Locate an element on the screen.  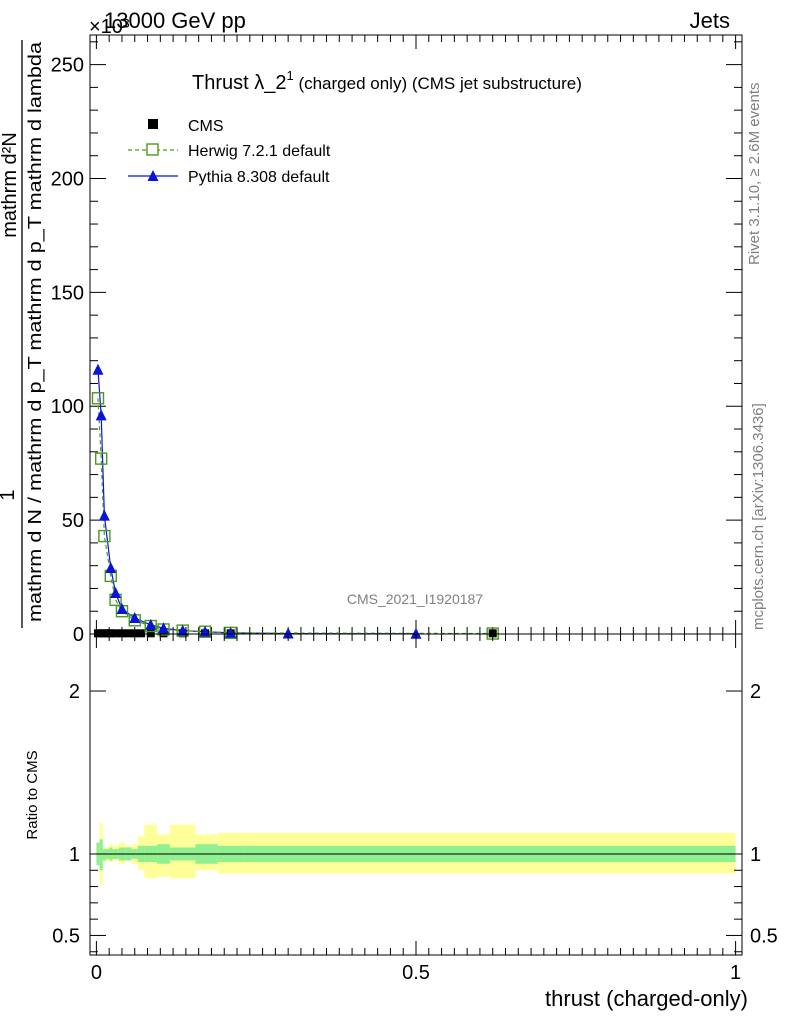
legend-pythia-marker is located at coordinates (153, 175).